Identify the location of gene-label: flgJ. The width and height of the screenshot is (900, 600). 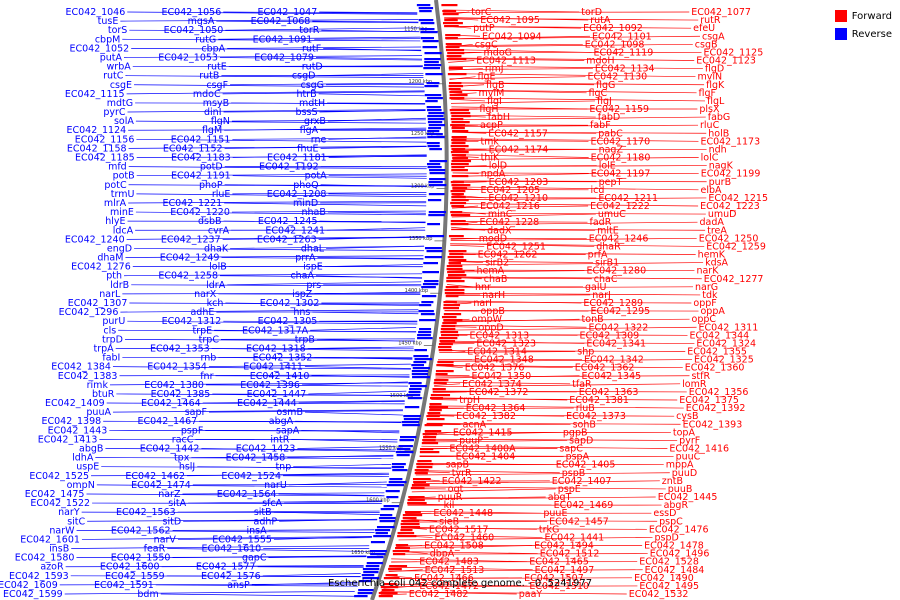
(604, 101).